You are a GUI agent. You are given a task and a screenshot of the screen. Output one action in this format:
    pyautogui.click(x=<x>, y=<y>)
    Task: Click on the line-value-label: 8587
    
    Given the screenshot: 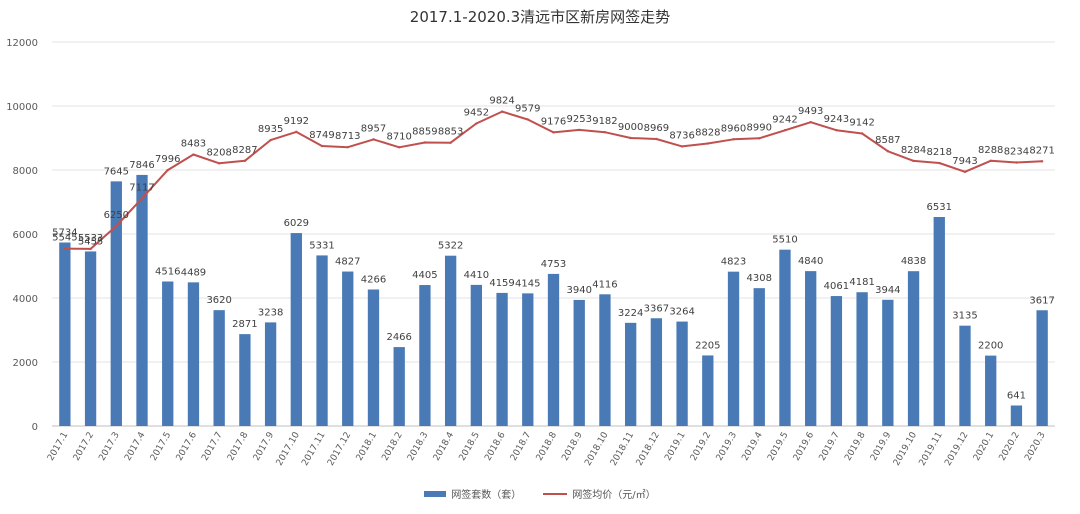 What is the action you would take?
    pyautogui.click(x=887, y=140)
    